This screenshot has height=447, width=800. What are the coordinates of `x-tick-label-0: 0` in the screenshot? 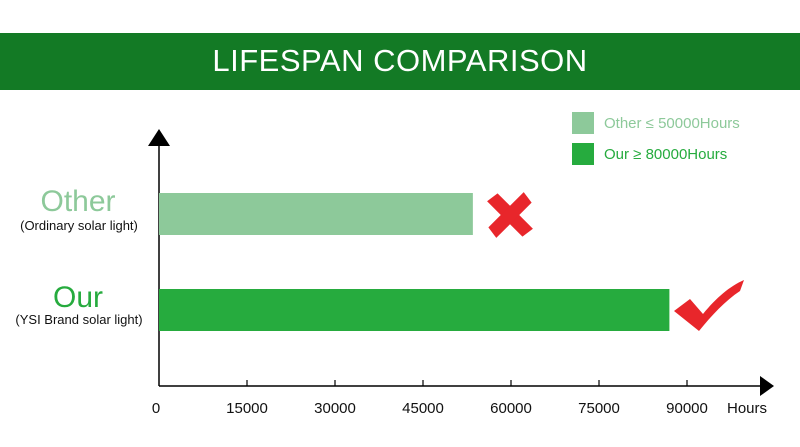 It's located at (156, 408).